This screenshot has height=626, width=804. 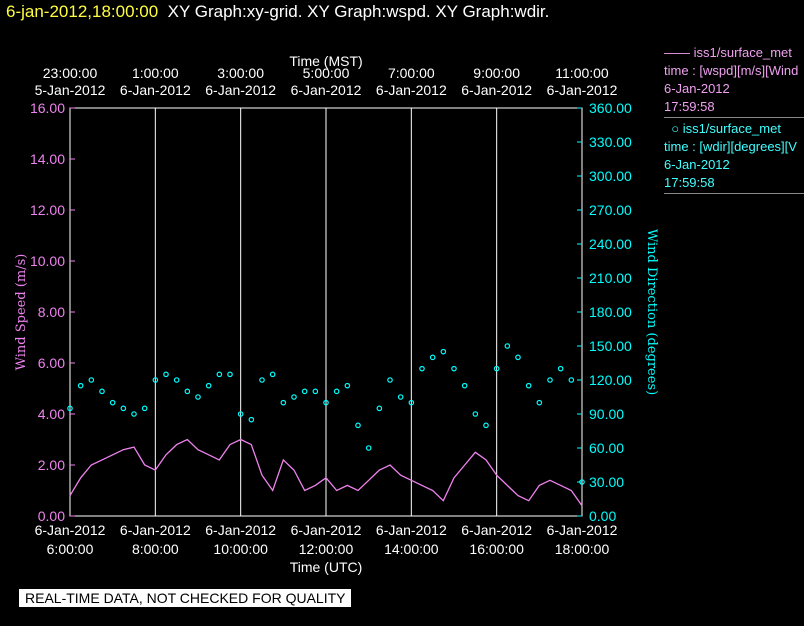 I want to click on top-tick-time: 1:00:00, so click(x=155, y=73).